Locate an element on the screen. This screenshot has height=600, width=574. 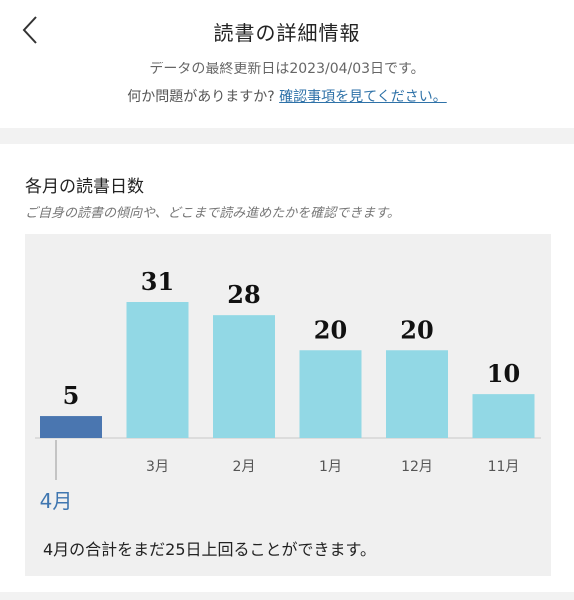
back-button is located at coordinates (32, 30).